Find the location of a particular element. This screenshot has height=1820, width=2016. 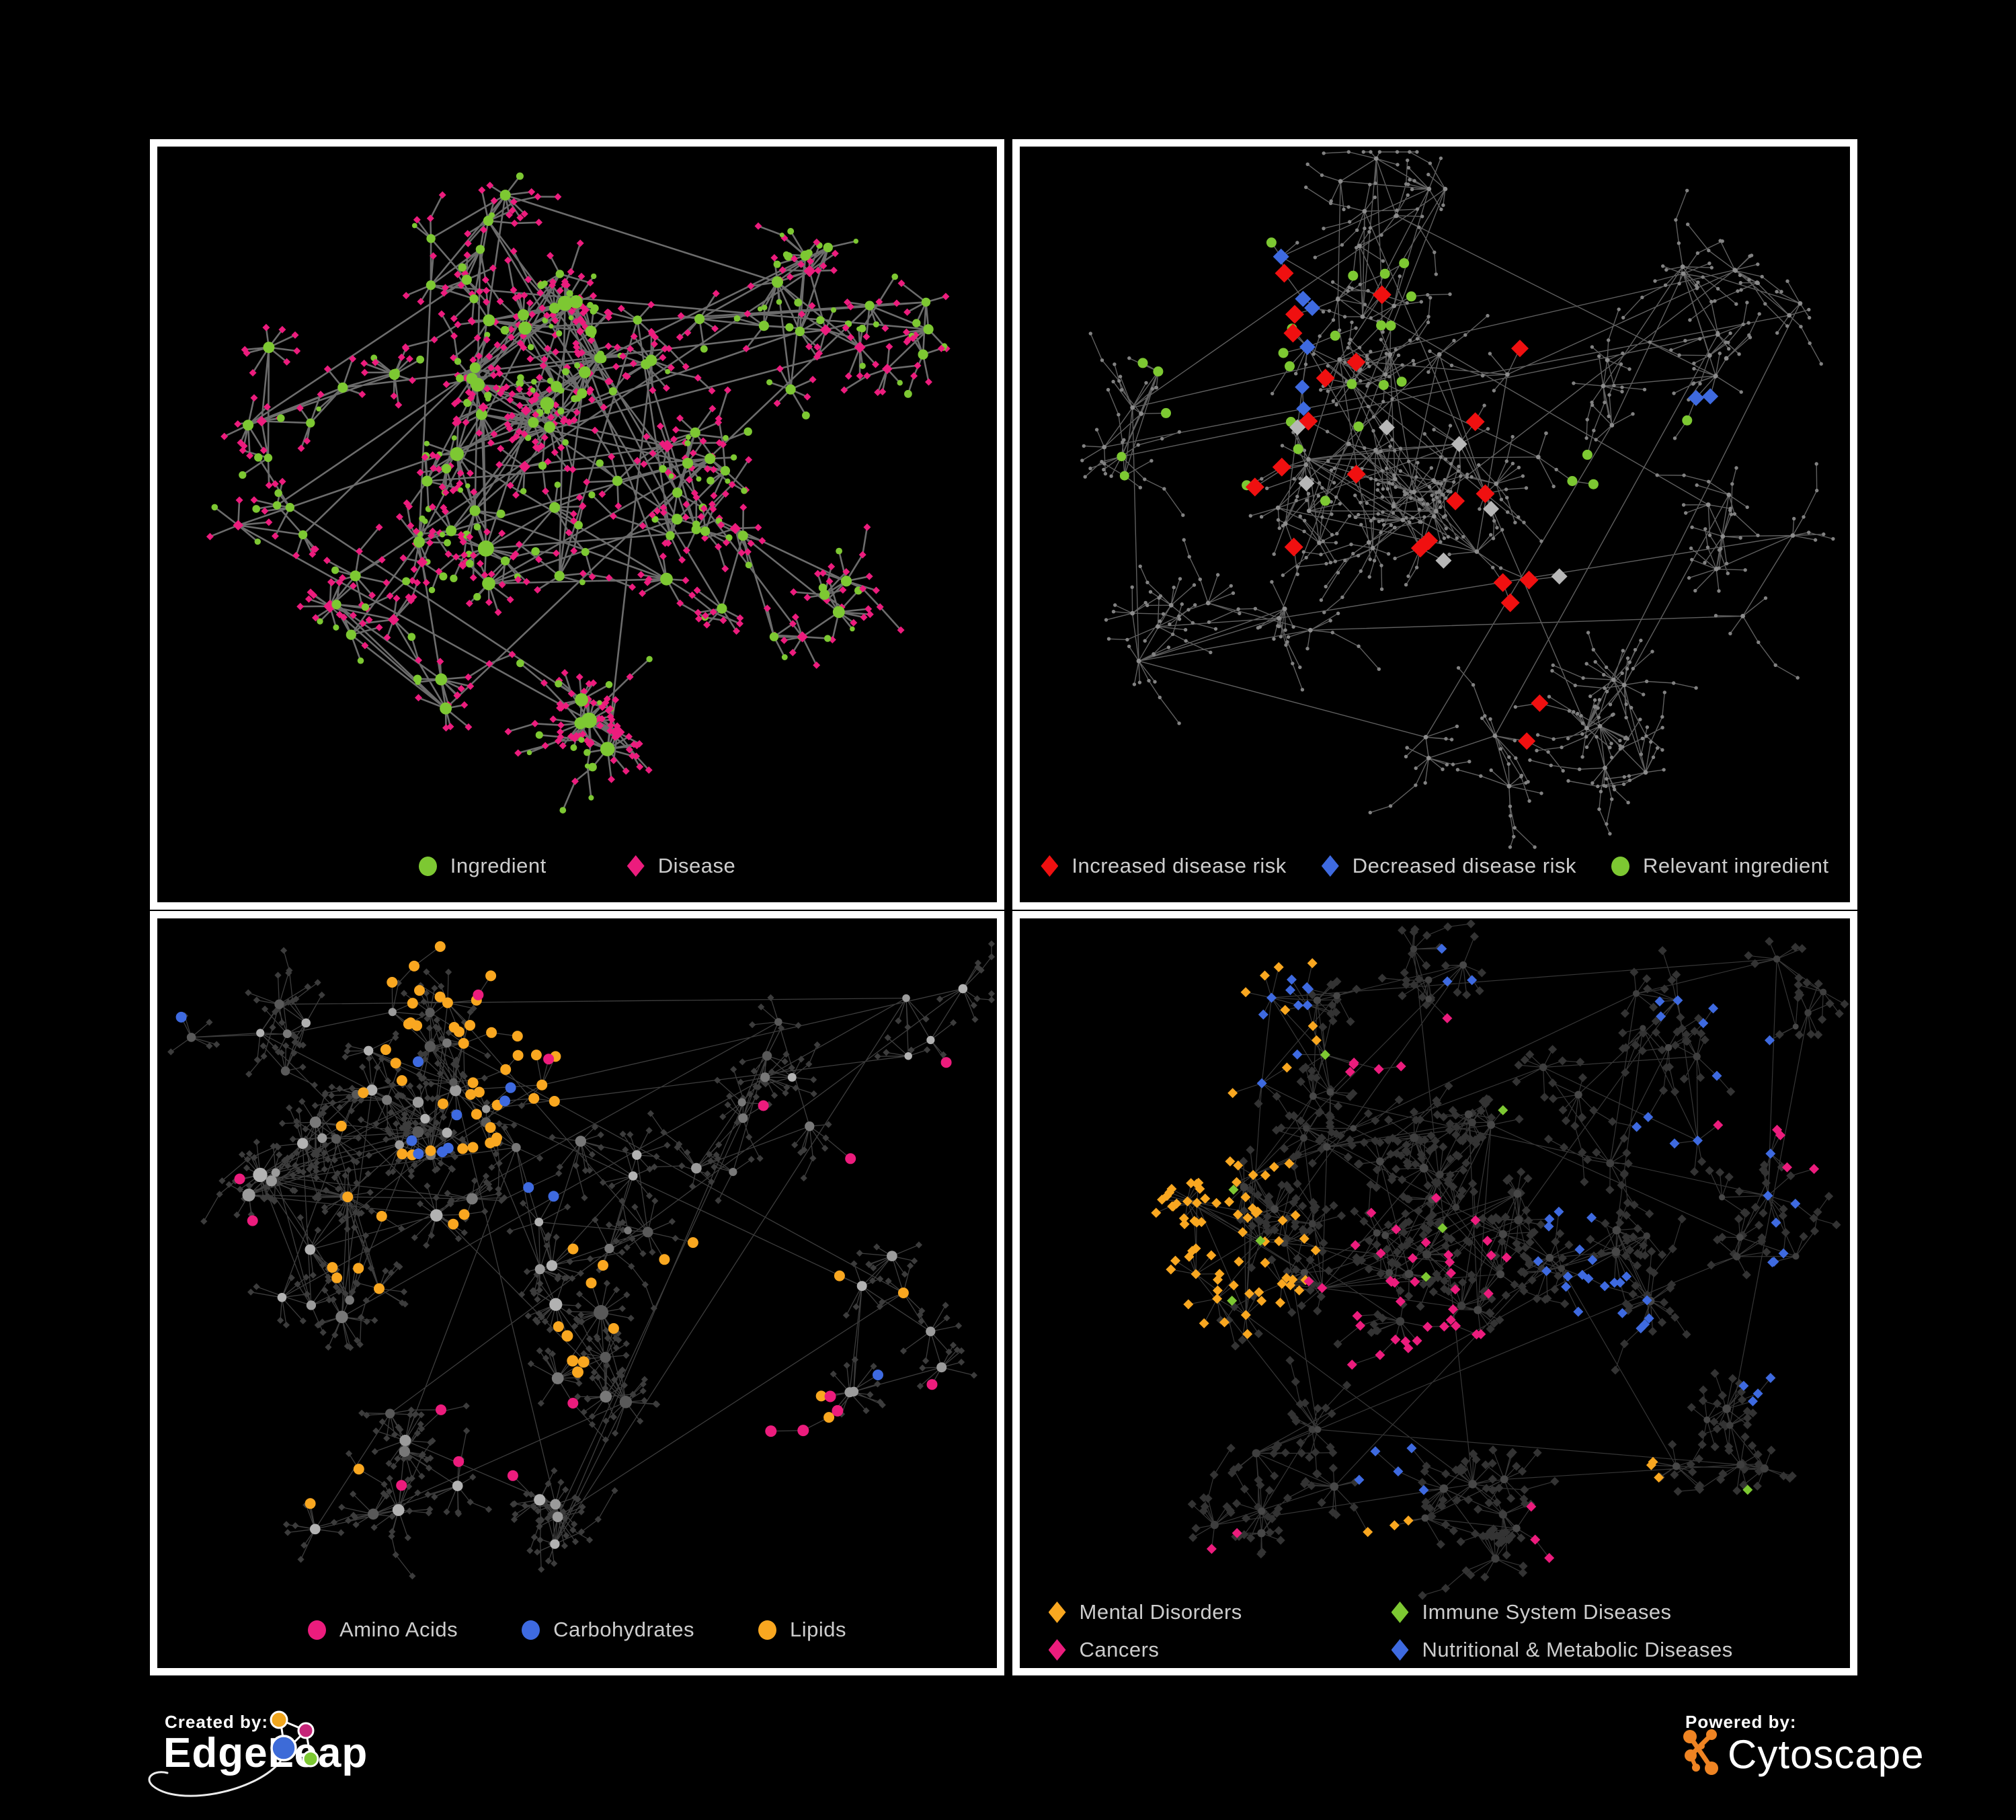

legend-item: Lipids is located at coordinates (802, 1630).